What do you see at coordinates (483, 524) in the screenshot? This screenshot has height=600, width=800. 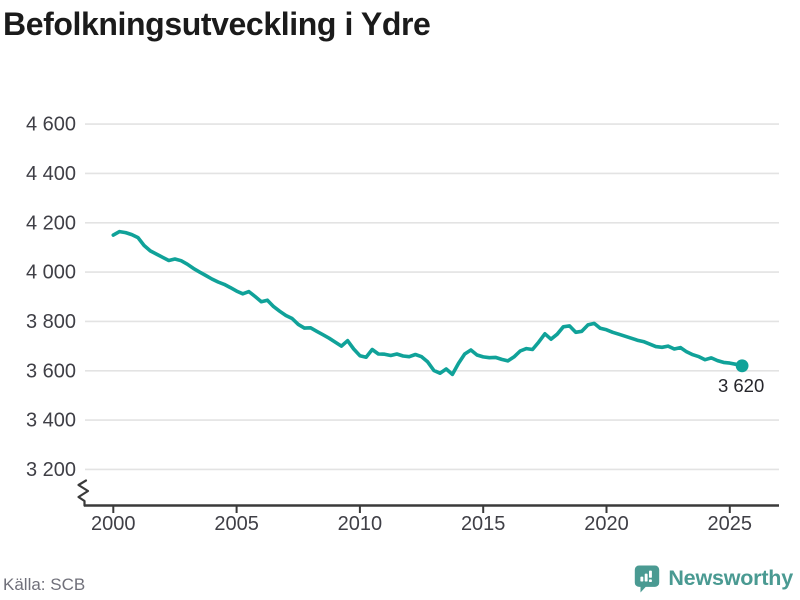 I see `x-axis-tick-label: 2015` at bounding box center [483, 524].